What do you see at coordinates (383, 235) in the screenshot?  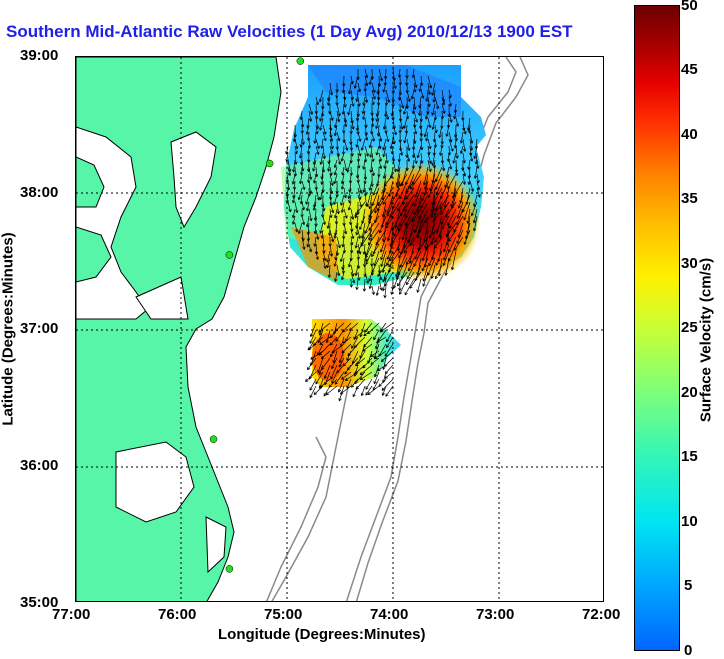 I see `velocity-vectors` at bounding box center [383, 235].